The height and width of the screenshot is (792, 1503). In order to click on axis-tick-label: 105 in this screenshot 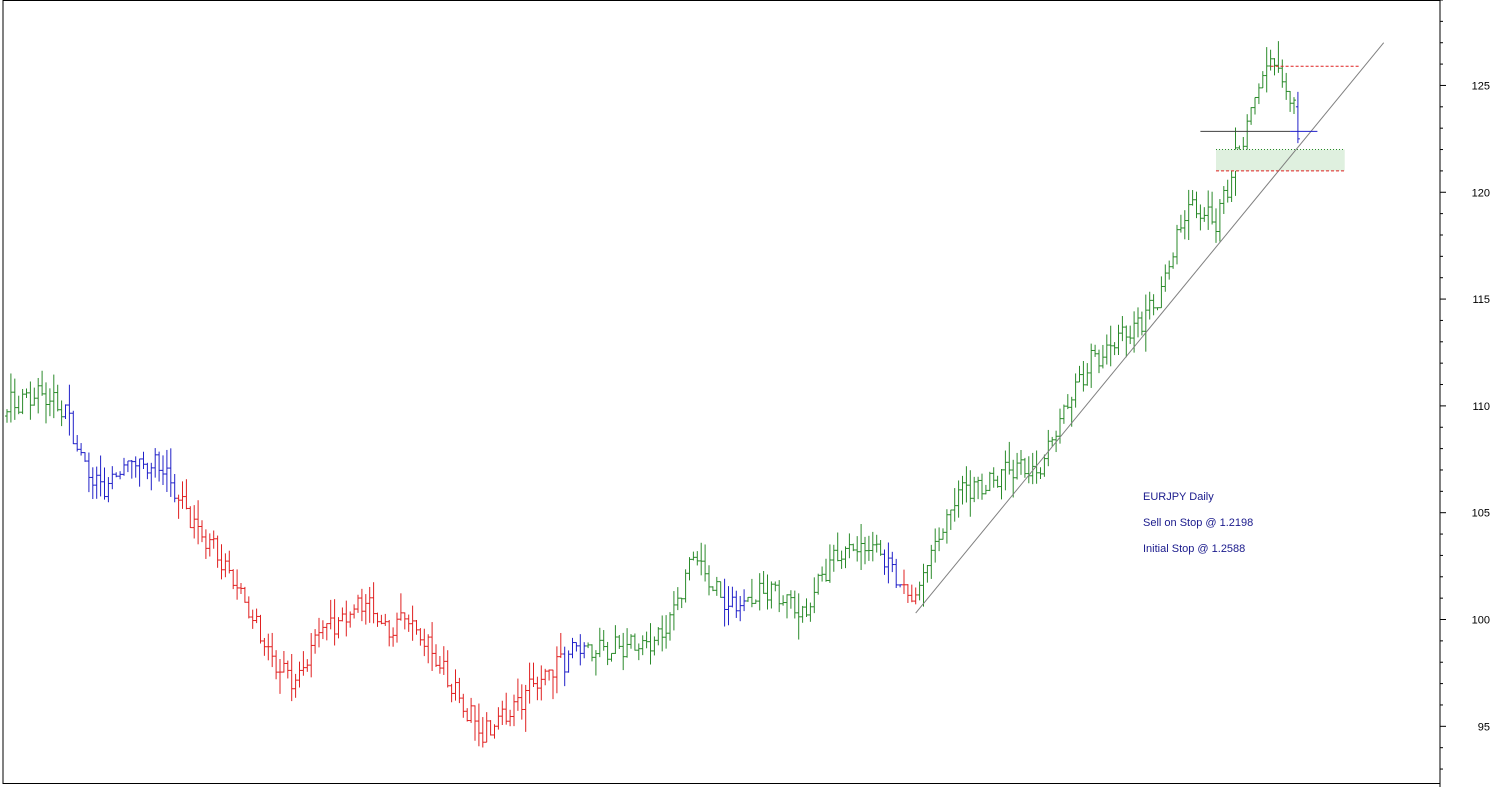, I will do `click(1481, 514)`.